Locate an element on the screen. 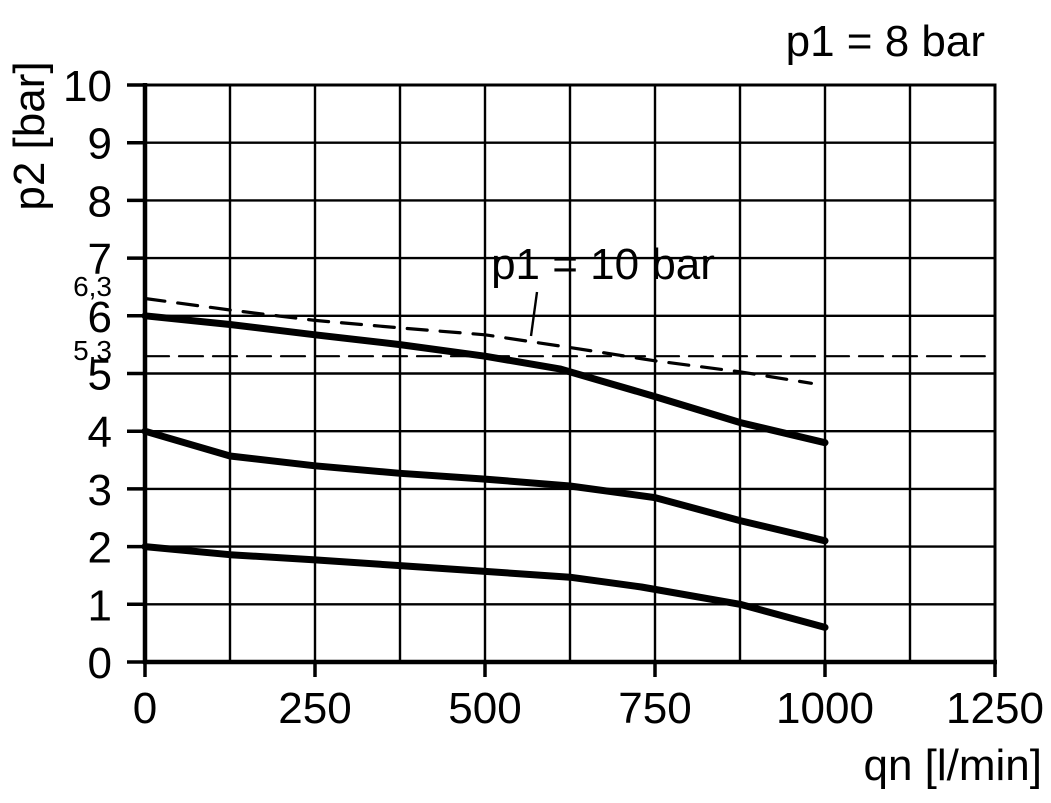 This screenshot has height=803, width=1051. x-tick-label: 500 is located at coordinates (484, 708).